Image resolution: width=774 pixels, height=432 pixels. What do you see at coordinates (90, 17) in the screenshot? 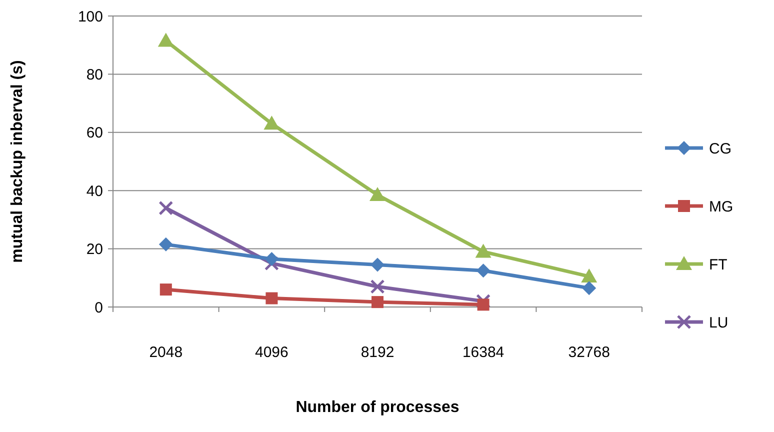
I see `y-tick-label: 100` at bounding box center [90, 17].